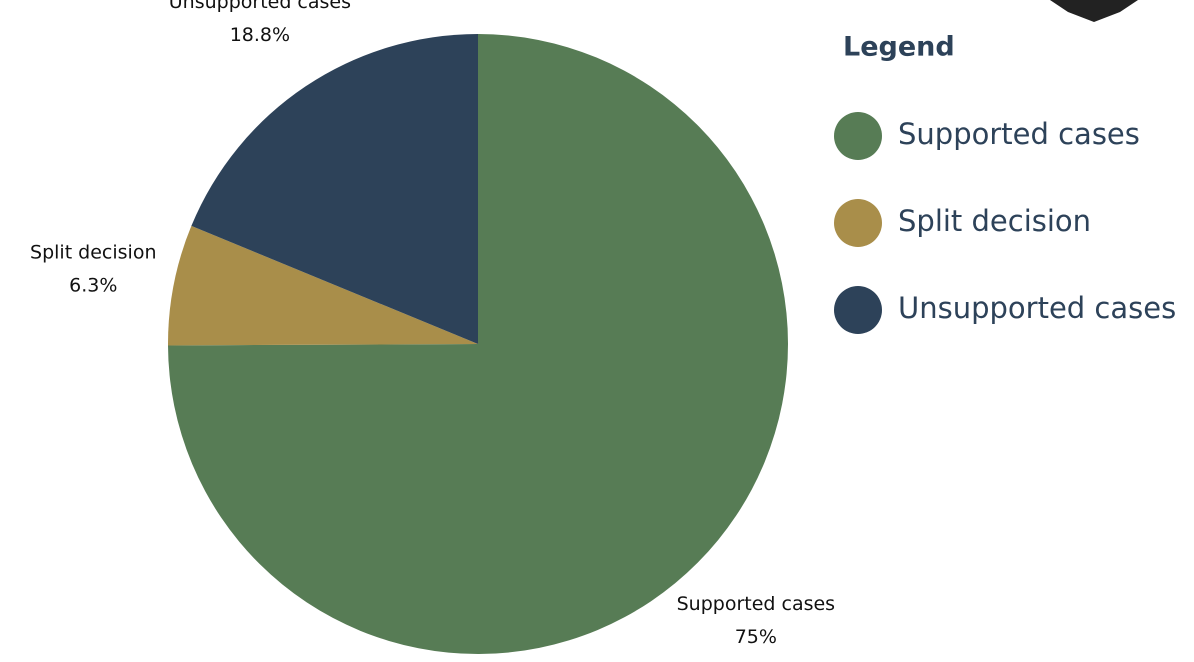 The height and width of the screenshot is (662, 1194). Describe the element at coordinates (260, 35) in the screenshot. I see `slice-value: 18.8%` at that location.